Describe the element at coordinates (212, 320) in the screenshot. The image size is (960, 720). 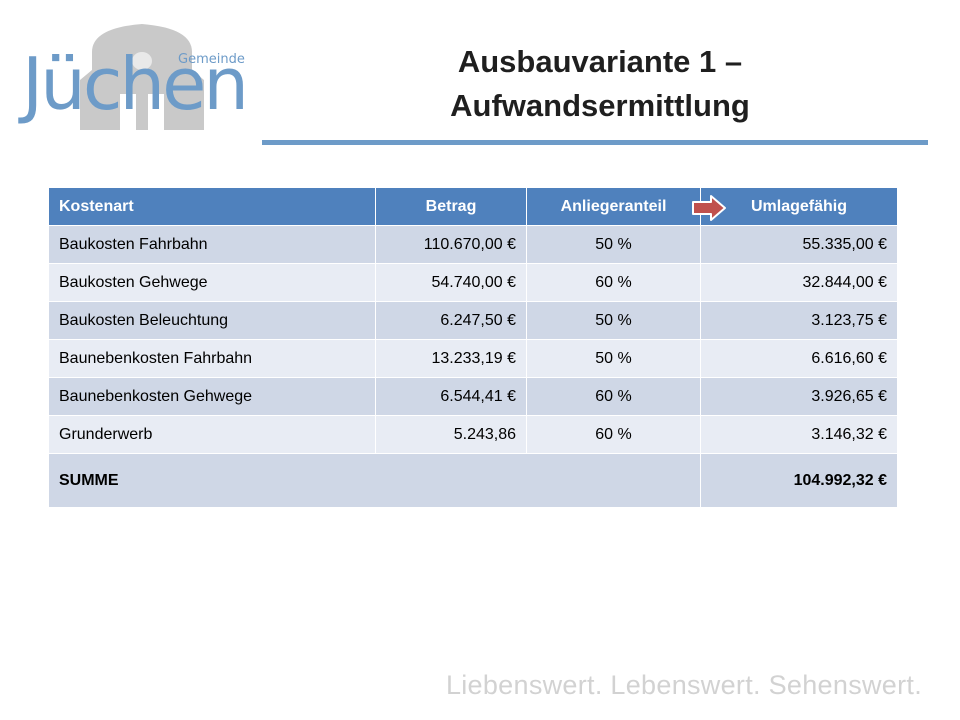
I see `cell-kostenart: Baukosten Beleuchtung` at that location.